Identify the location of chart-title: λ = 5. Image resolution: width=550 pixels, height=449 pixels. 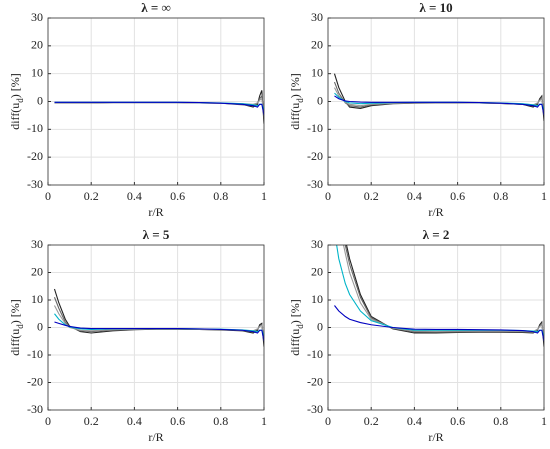
(156, 234).